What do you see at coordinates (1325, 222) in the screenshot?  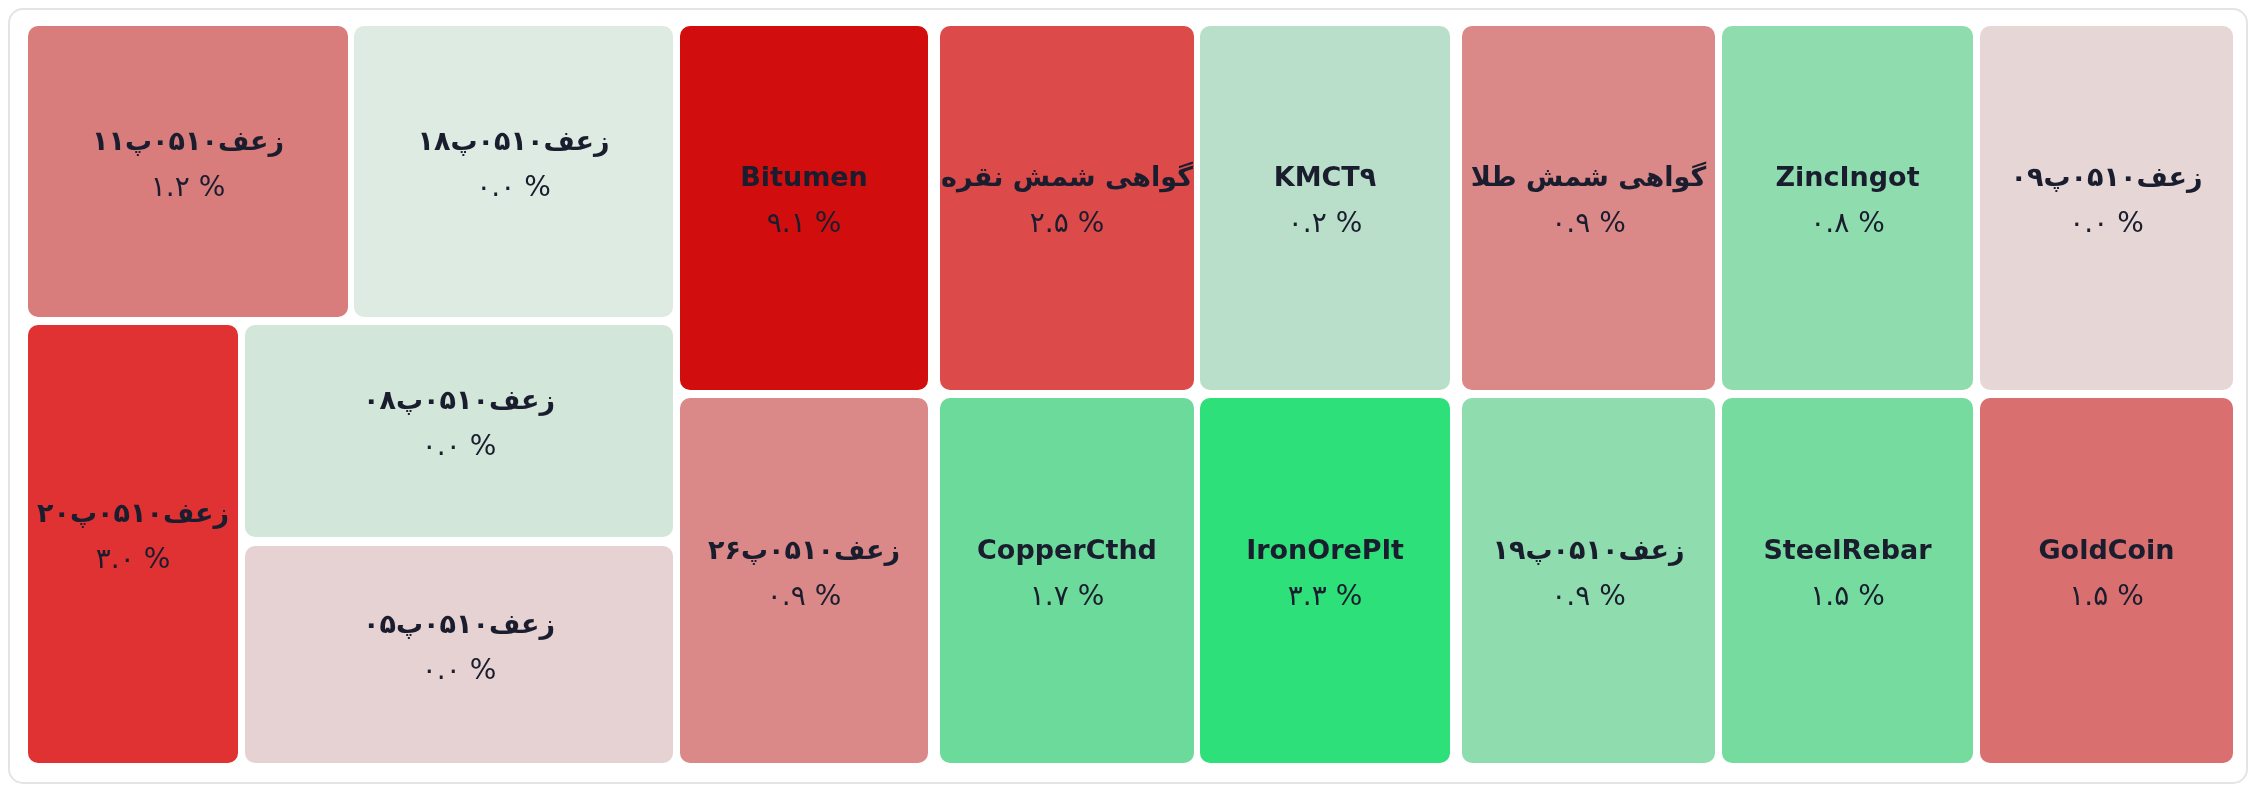 I see `data-label: ۰.۲ %` at bounding box center [1325, 222].